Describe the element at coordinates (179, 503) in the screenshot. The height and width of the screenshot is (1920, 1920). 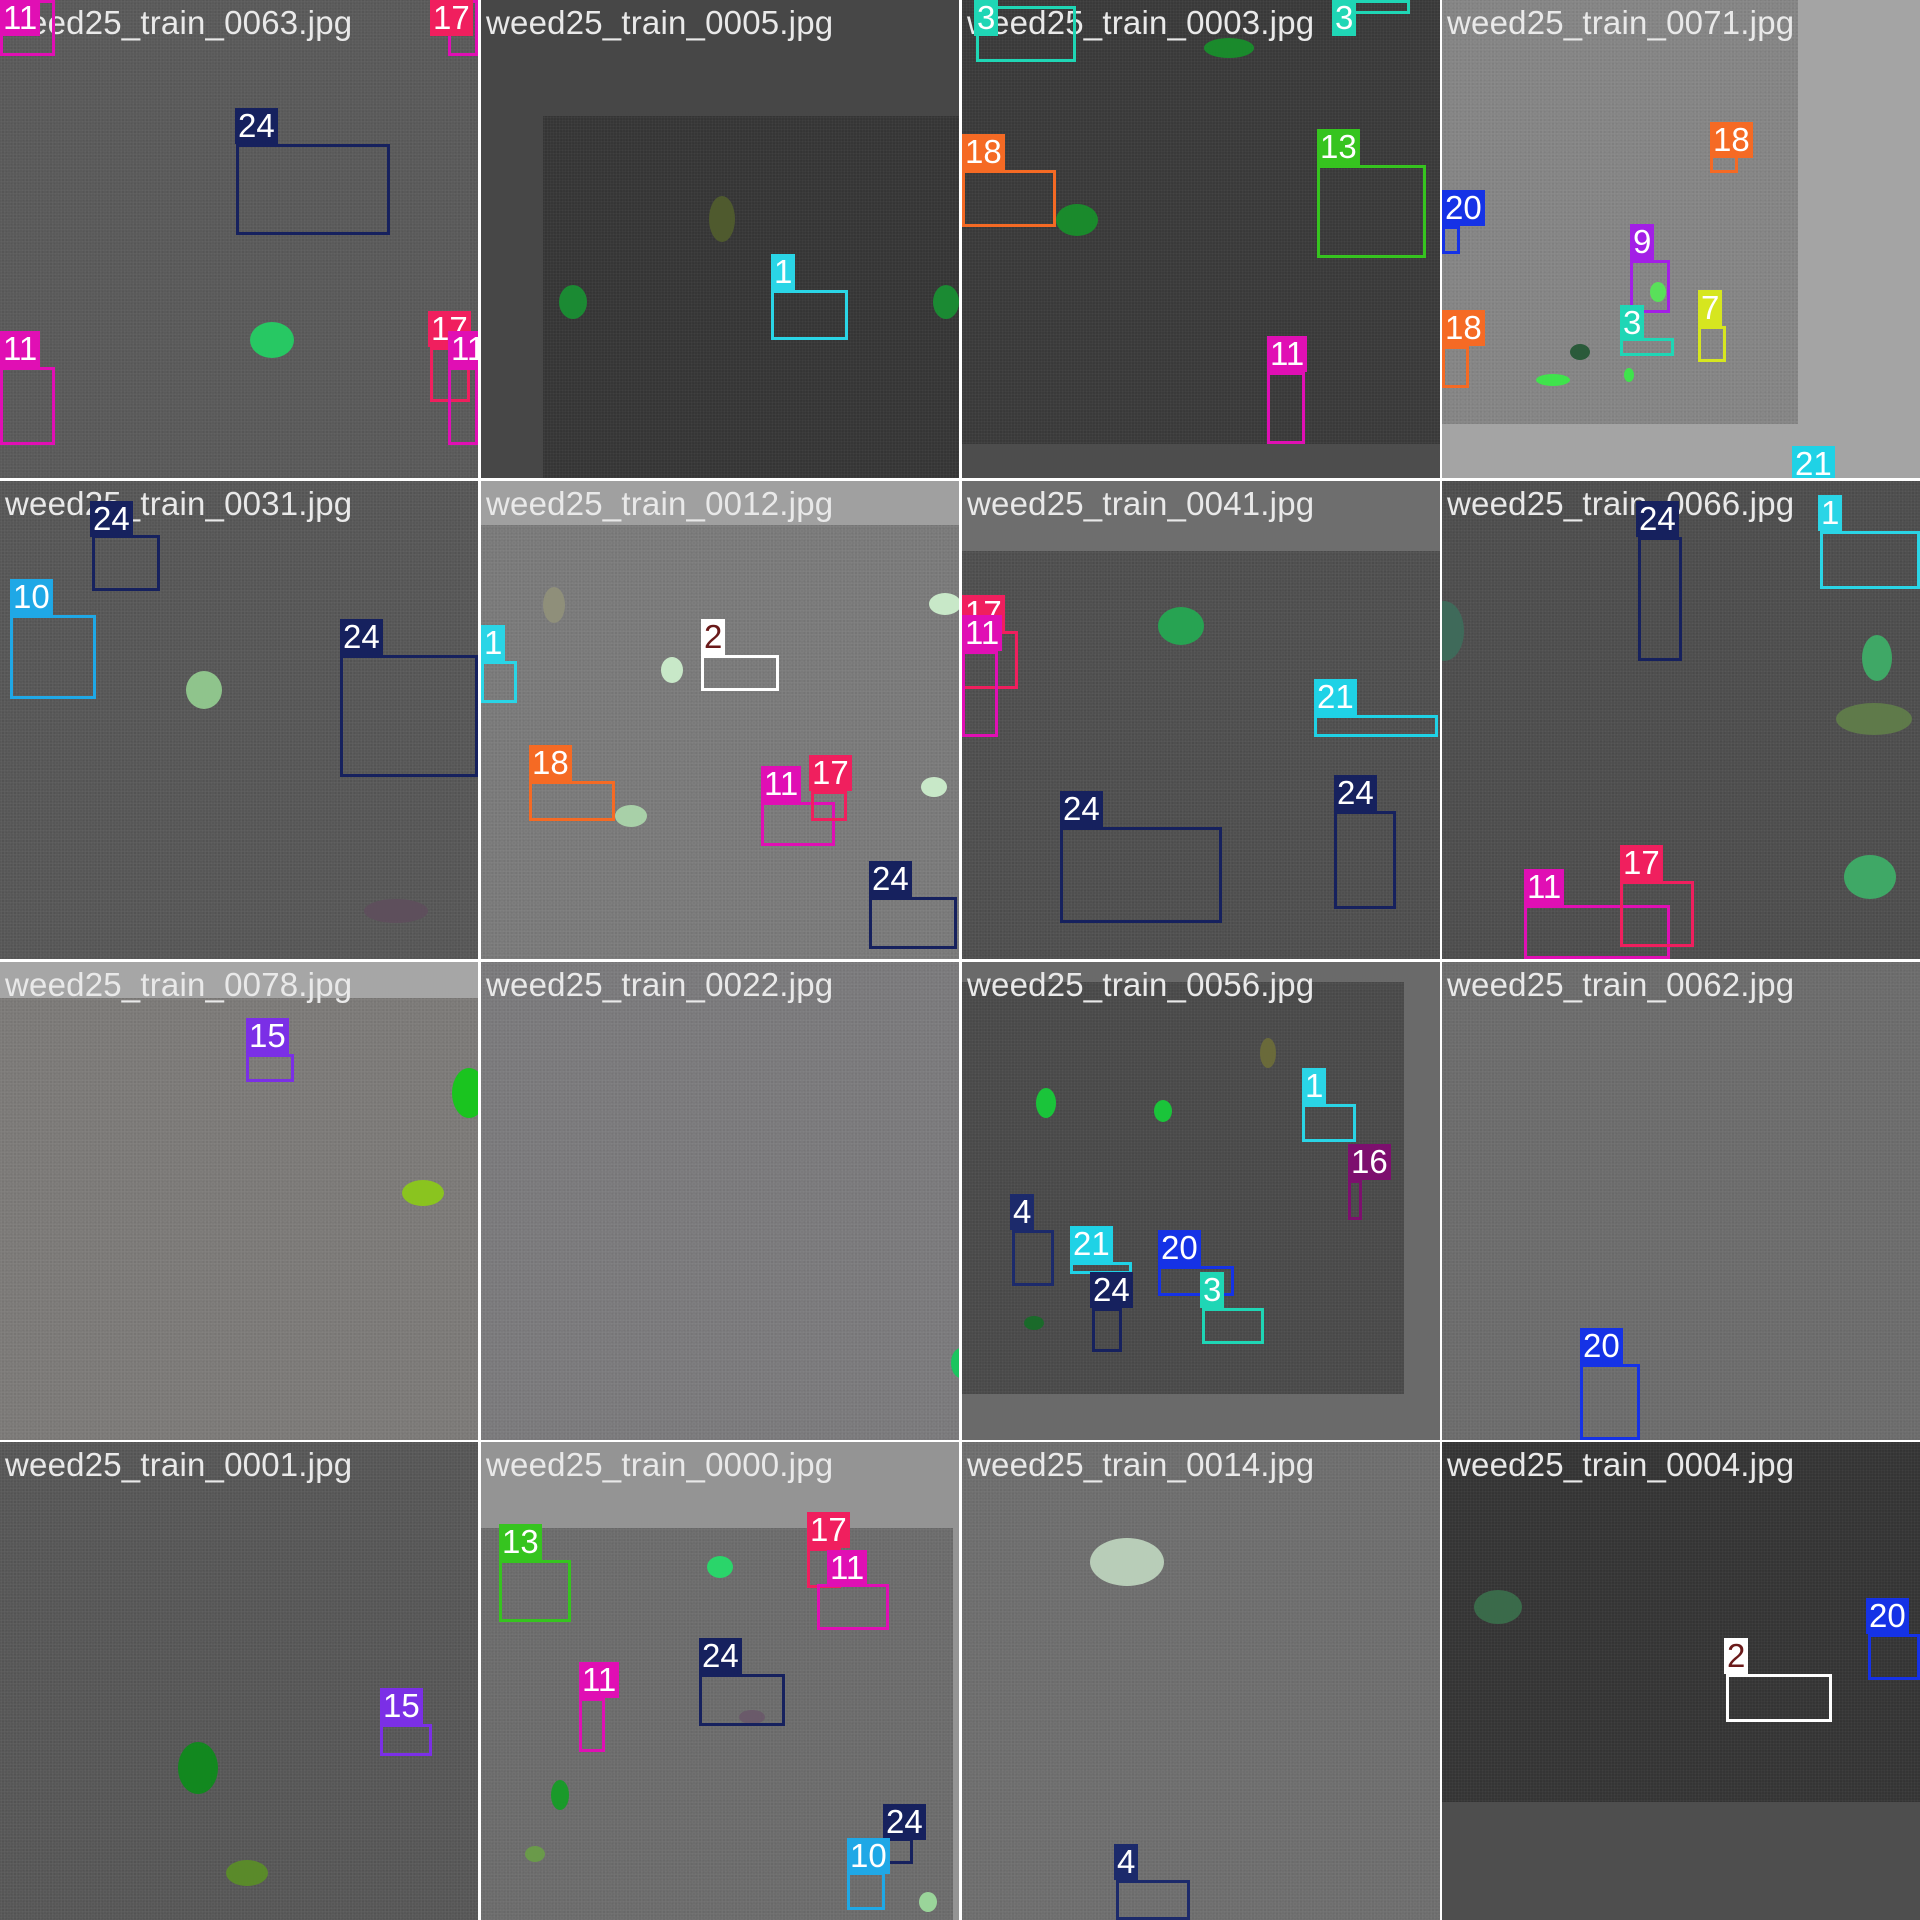
I see `tile-filename: weed25_train_0031.jpg` at that location.